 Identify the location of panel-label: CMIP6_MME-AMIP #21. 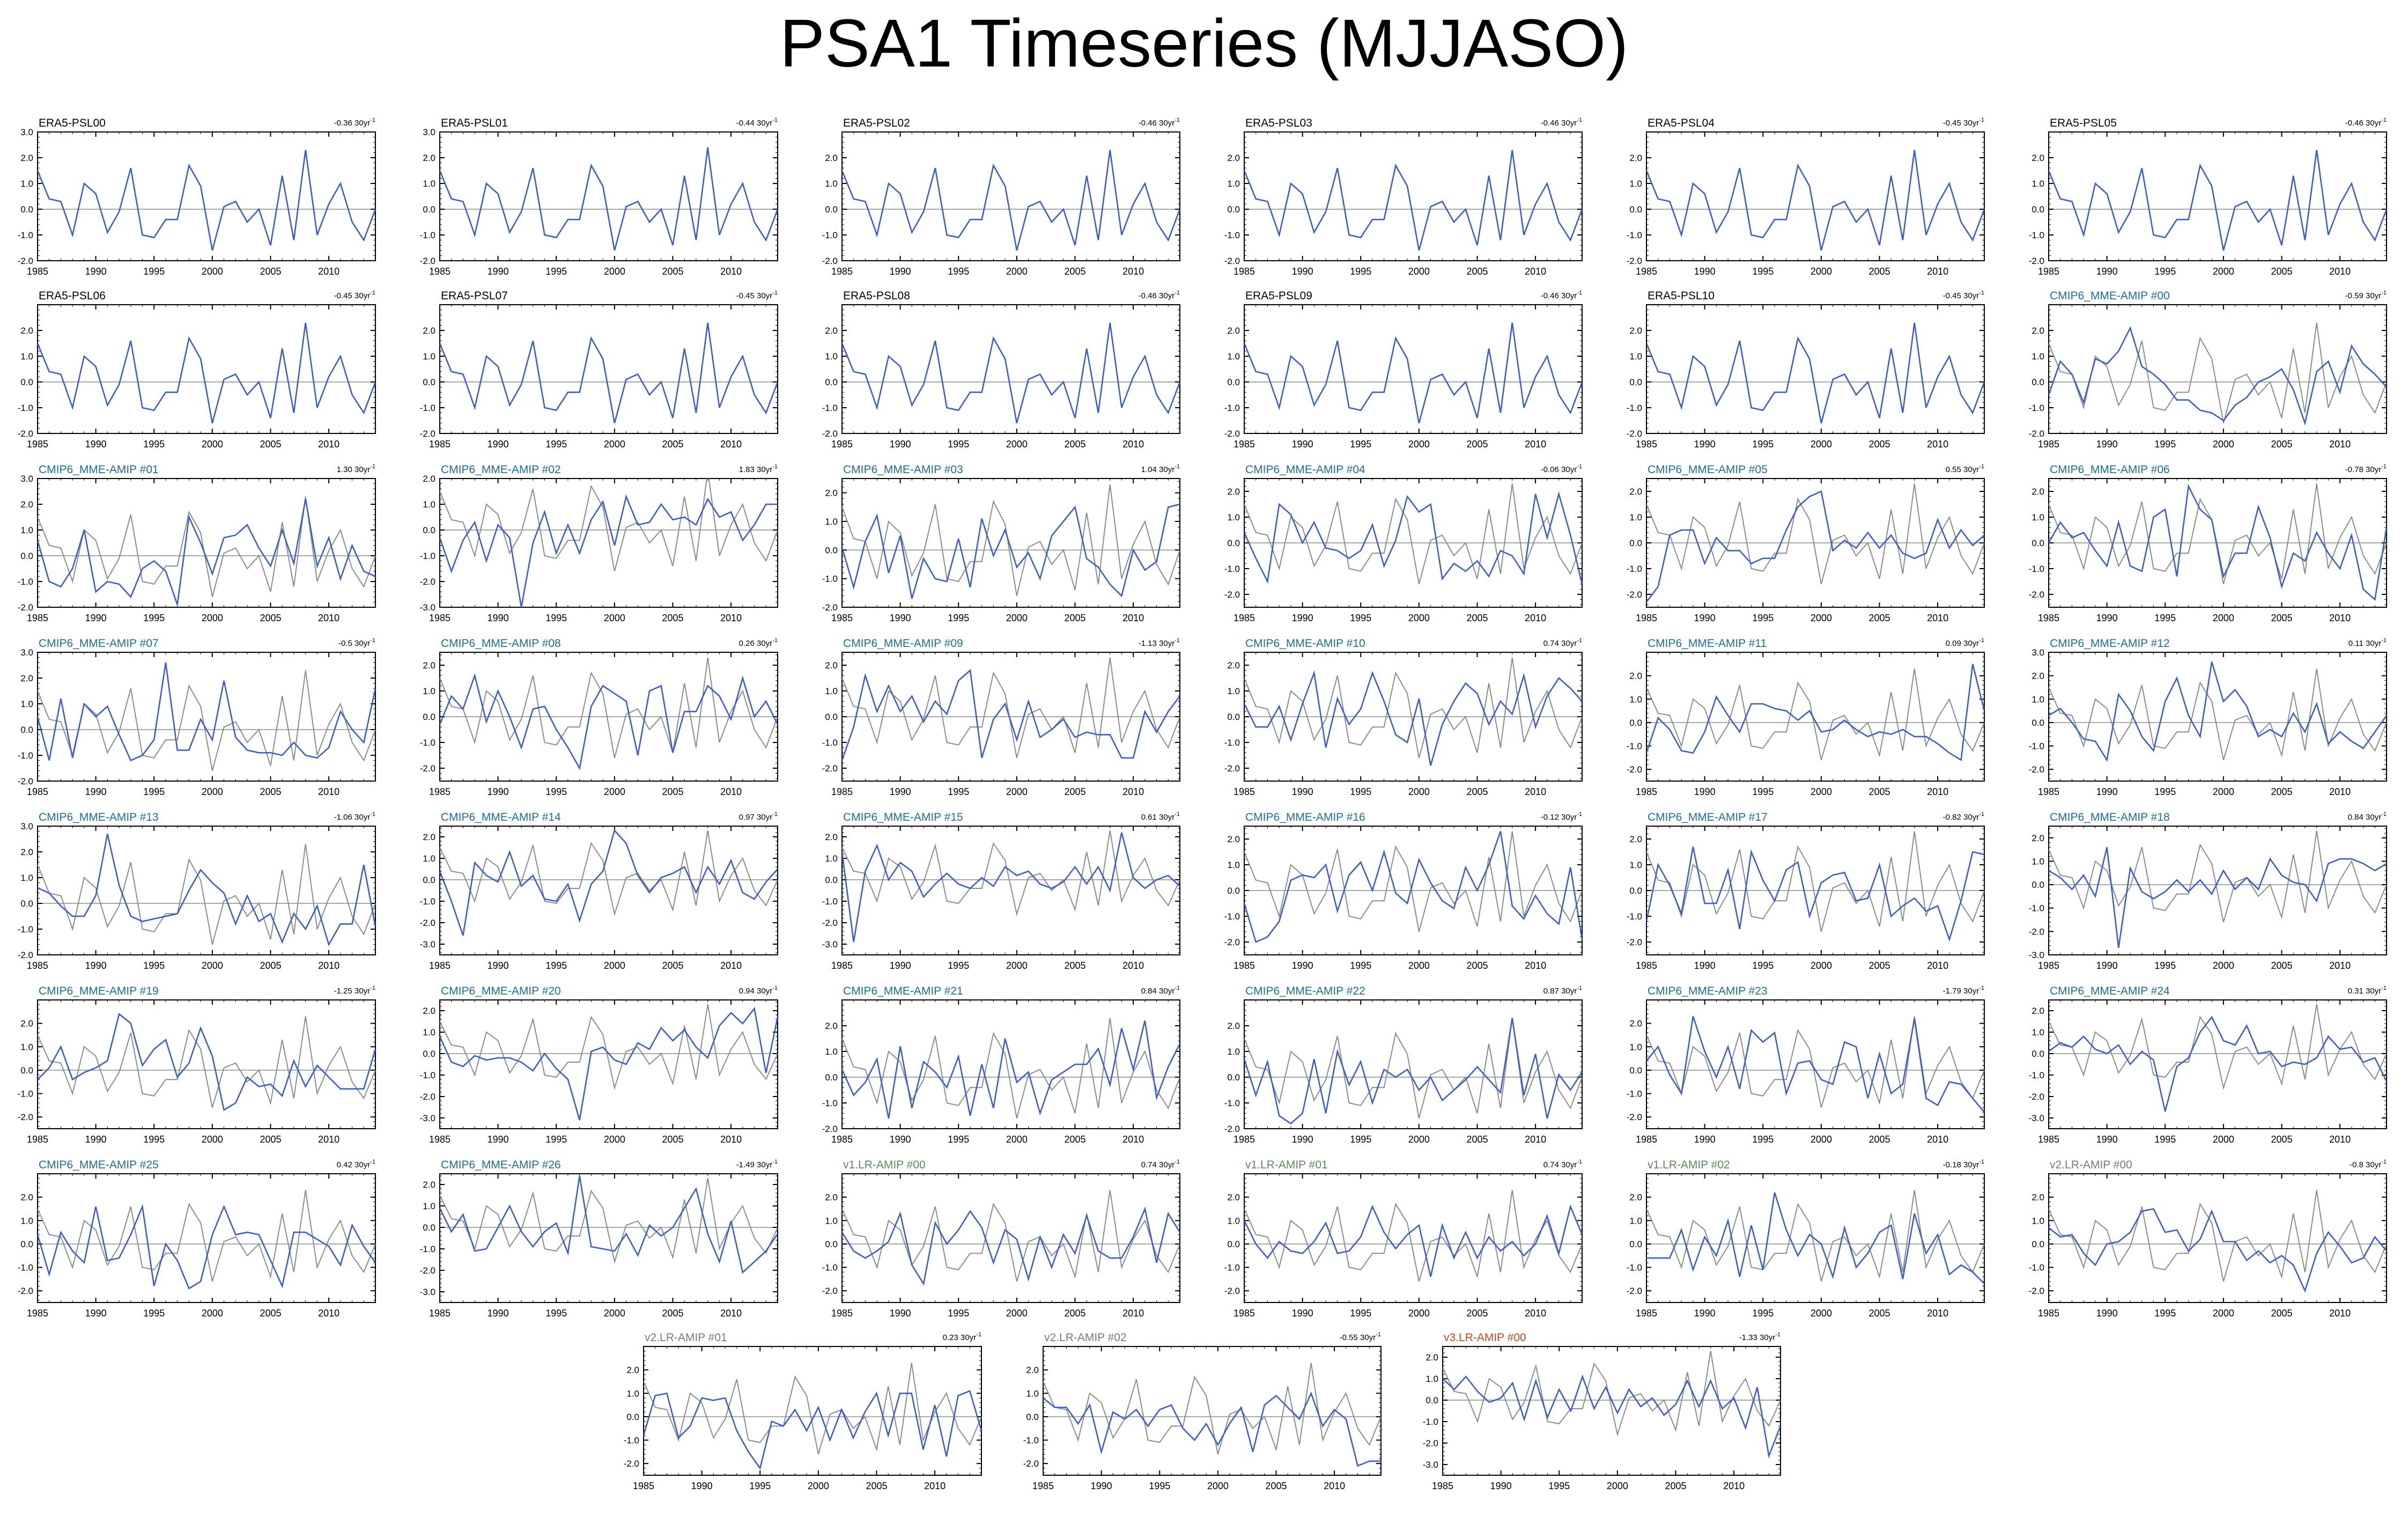
(903, 991).